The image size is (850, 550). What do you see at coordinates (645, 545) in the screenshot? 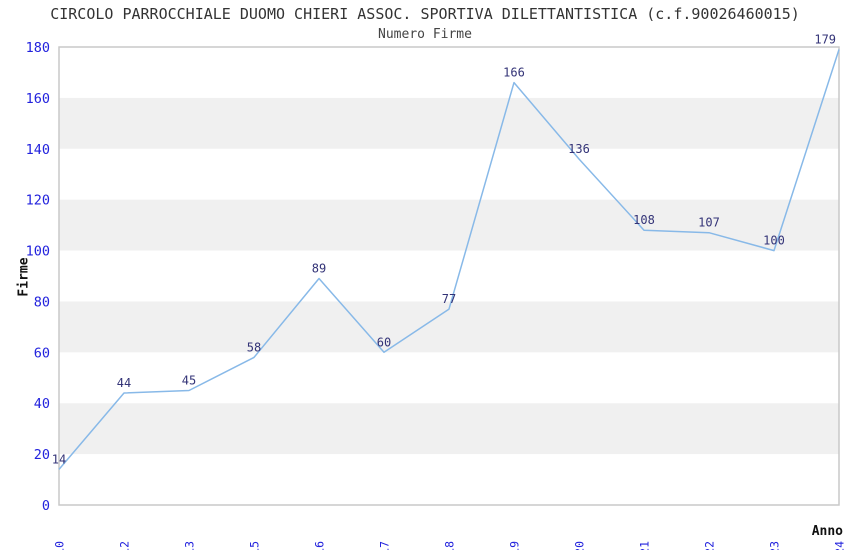
I see `x-tick-label: 2021` at bounding box center [645, 545].